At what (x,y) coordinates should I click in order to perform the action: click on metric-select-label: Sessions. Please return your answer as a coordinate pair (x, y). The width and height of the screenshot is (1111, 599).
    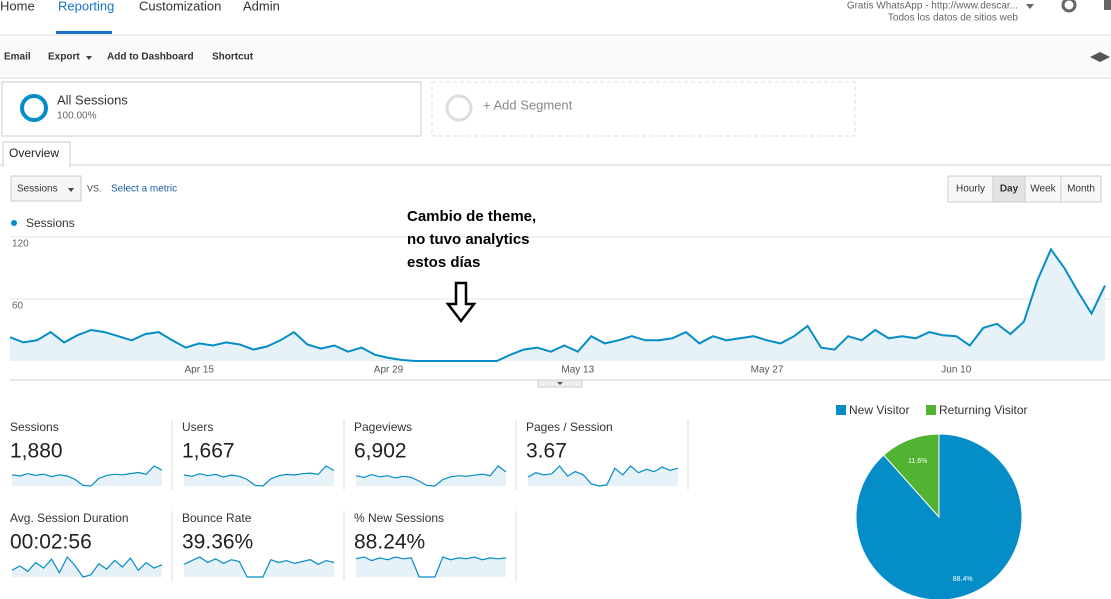
    Looking at the image, I should click on (37, 189).